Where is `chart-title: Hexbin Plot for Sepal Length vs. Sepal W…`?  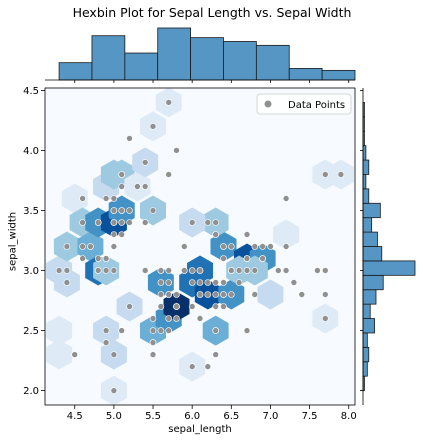
chart-title: Hexbin Plot for Sepal Length vs. Sepal W… is located at coordinates (212, 12).